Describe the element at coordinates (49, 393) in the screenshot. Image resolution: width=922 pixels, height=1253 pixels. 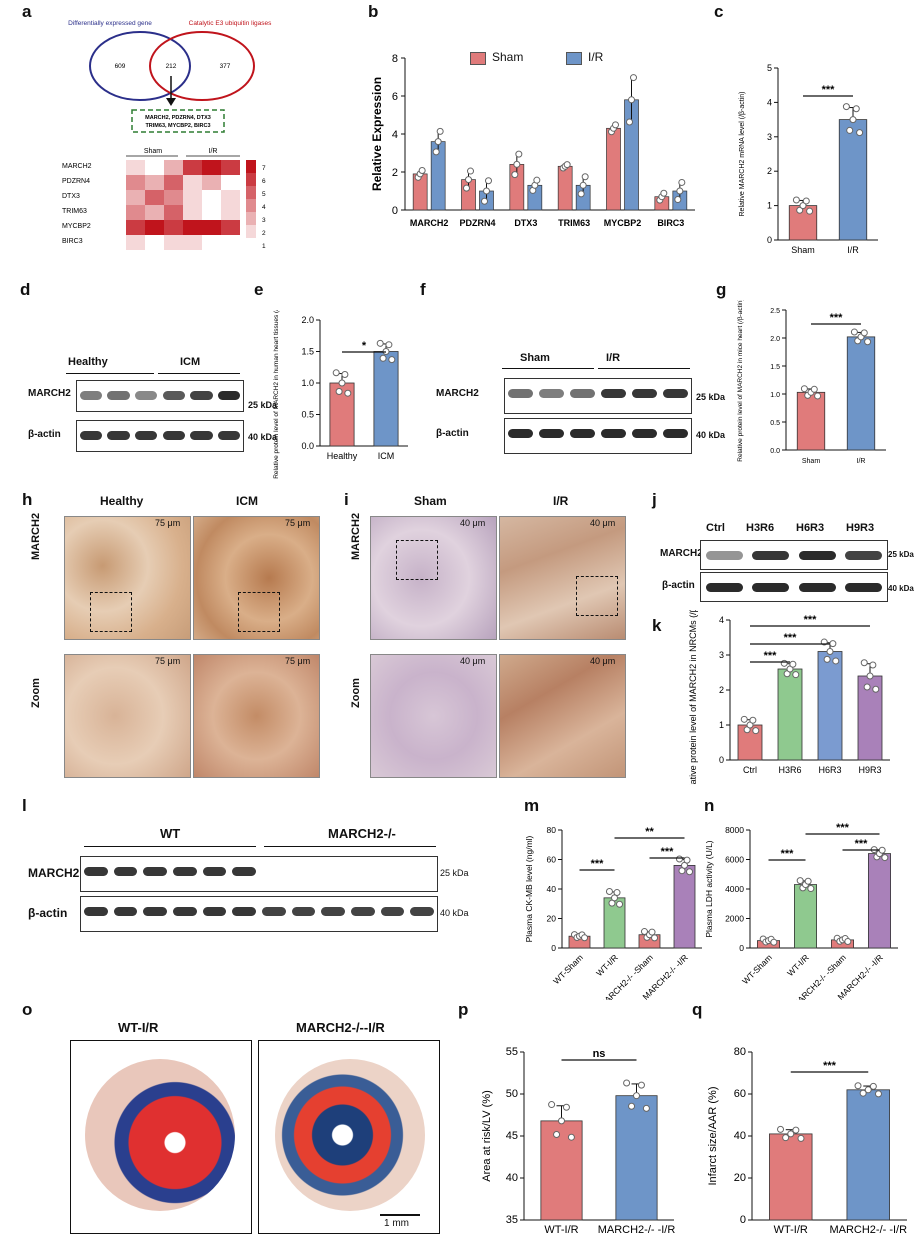
I see `blot-d-row-march2: MARCH2` at that location.